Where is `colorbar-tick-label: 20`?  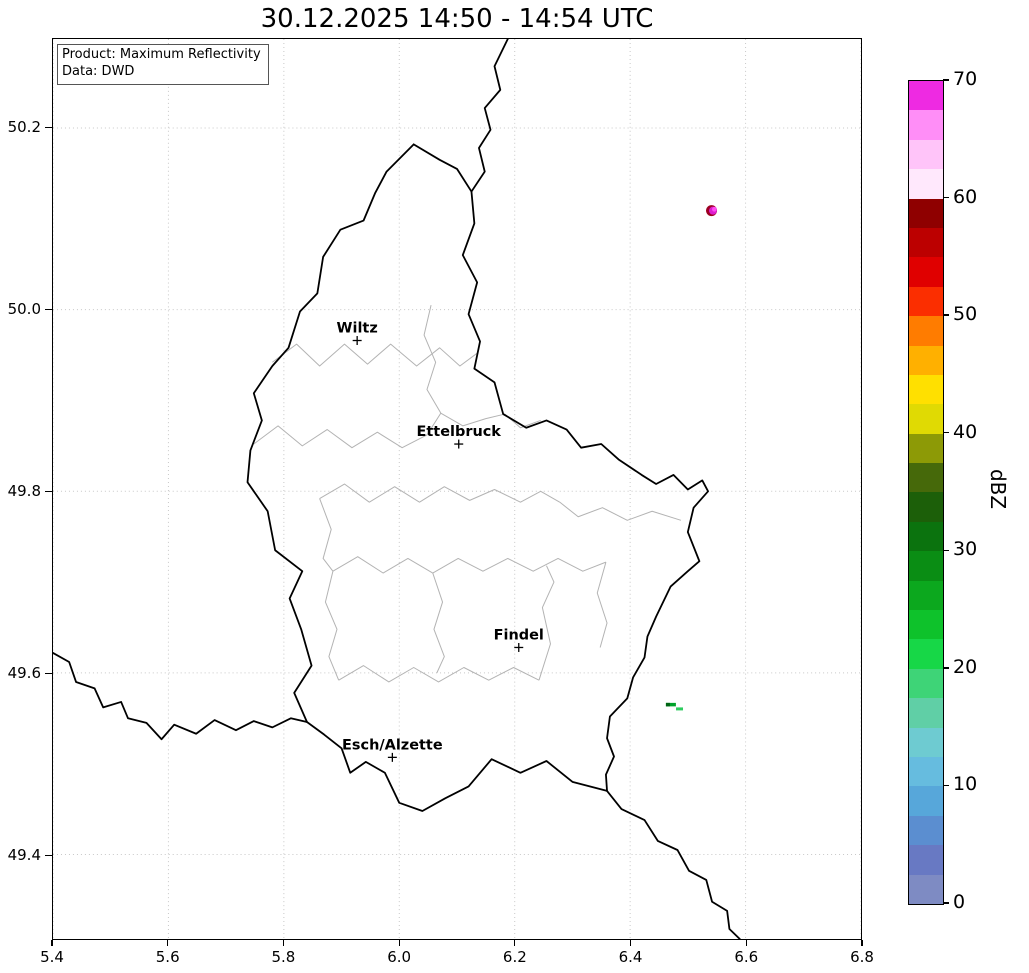 colorbar-tick-label: 20 is located at coordinates (965, 666).